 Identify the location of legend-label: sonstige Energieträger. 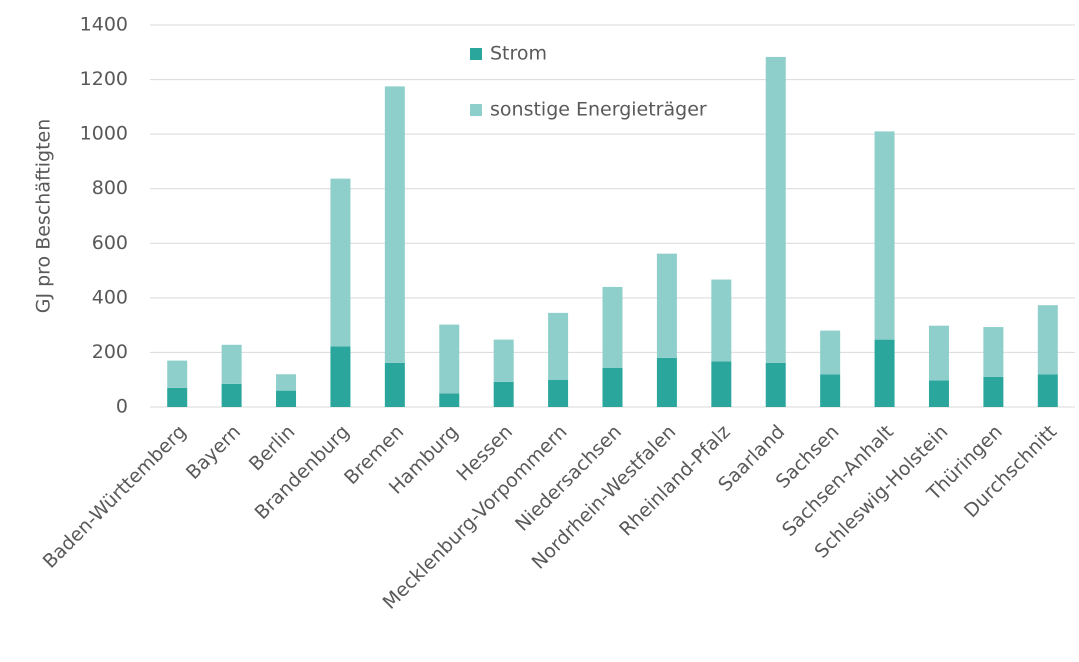
(598, 110).